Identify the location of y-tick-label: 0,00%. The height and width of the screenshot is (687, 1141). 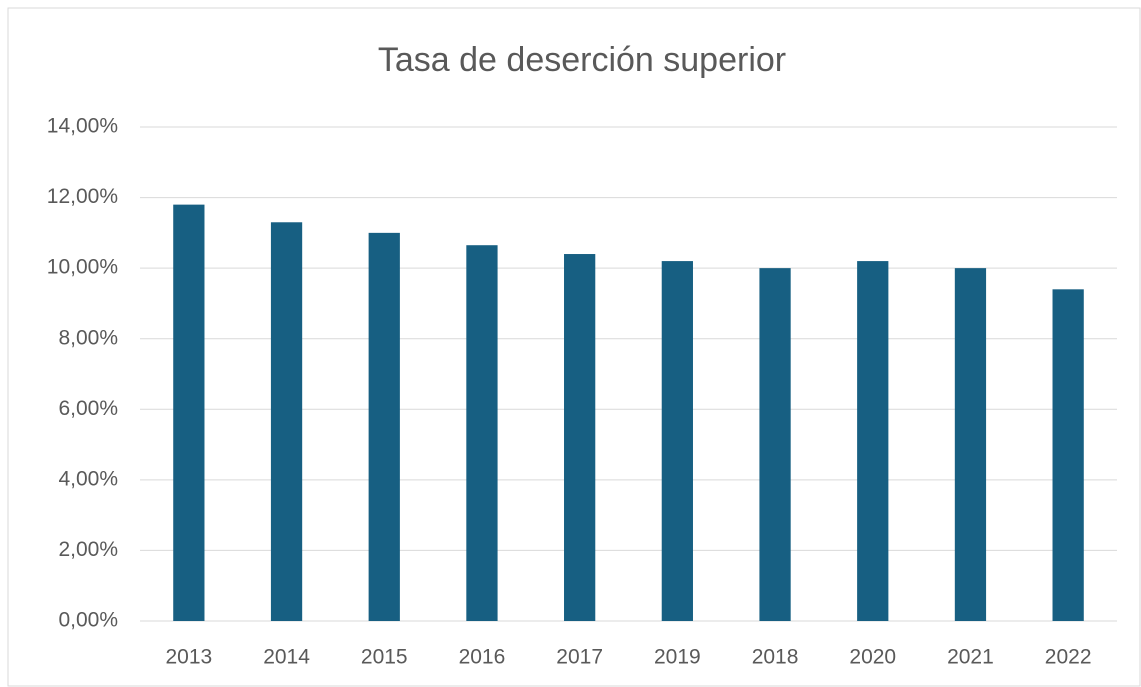
(88, 620).